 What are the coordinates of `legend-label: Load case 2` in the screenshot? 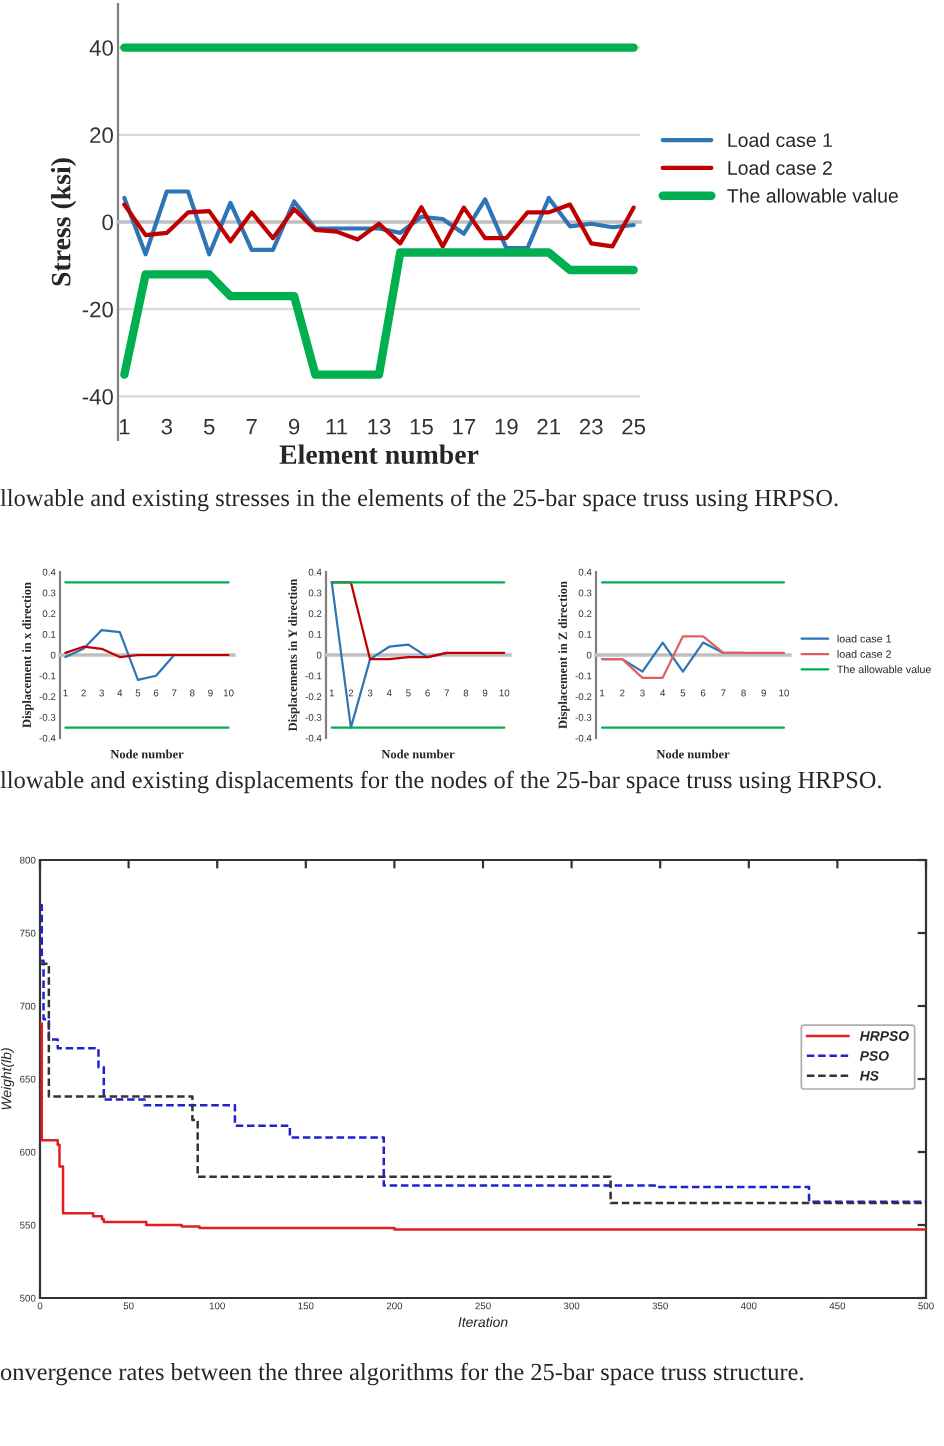 It's located at (780, 167).